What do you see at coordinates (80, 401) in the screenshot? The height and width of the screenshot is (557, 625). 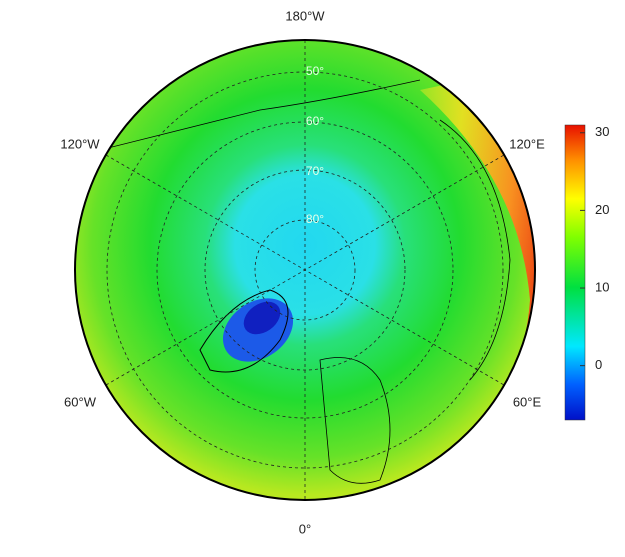 I see `longitude-label: 60°W` at bounding box center [80, 401].